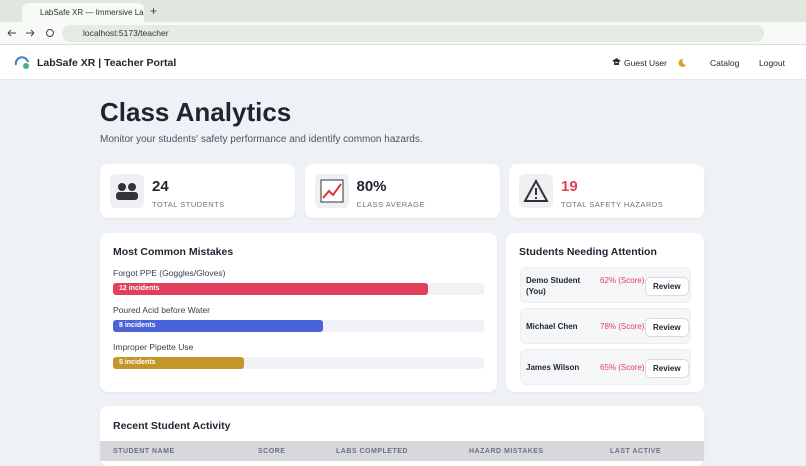 This screenshot has width=806, height=466. What do you see at coordinates (137, 325) in the screenshot?
I see `bar-label: 8 incidents` at bounding box center [137, 325].